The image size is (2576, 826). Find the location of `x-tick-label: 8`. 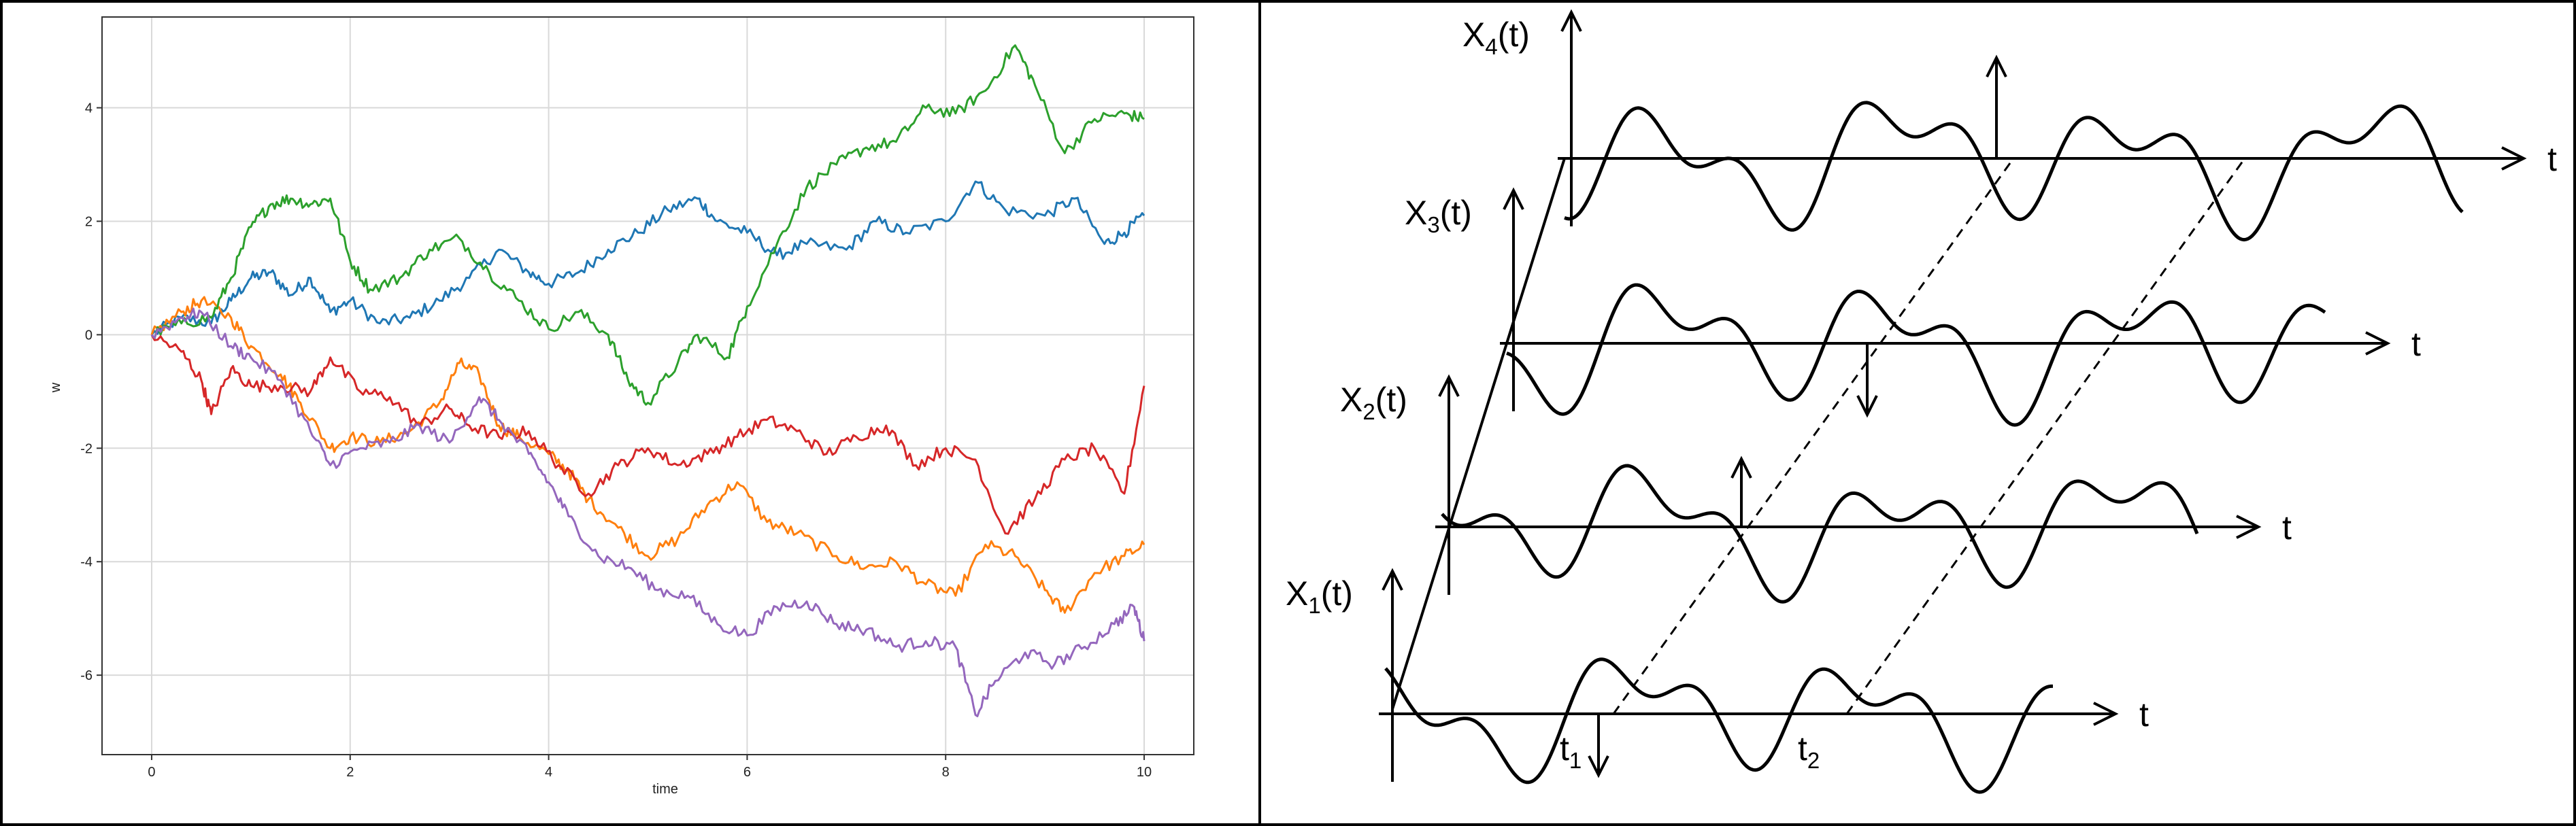

x-tick-label: 8 is located at coordinates (946, 772).